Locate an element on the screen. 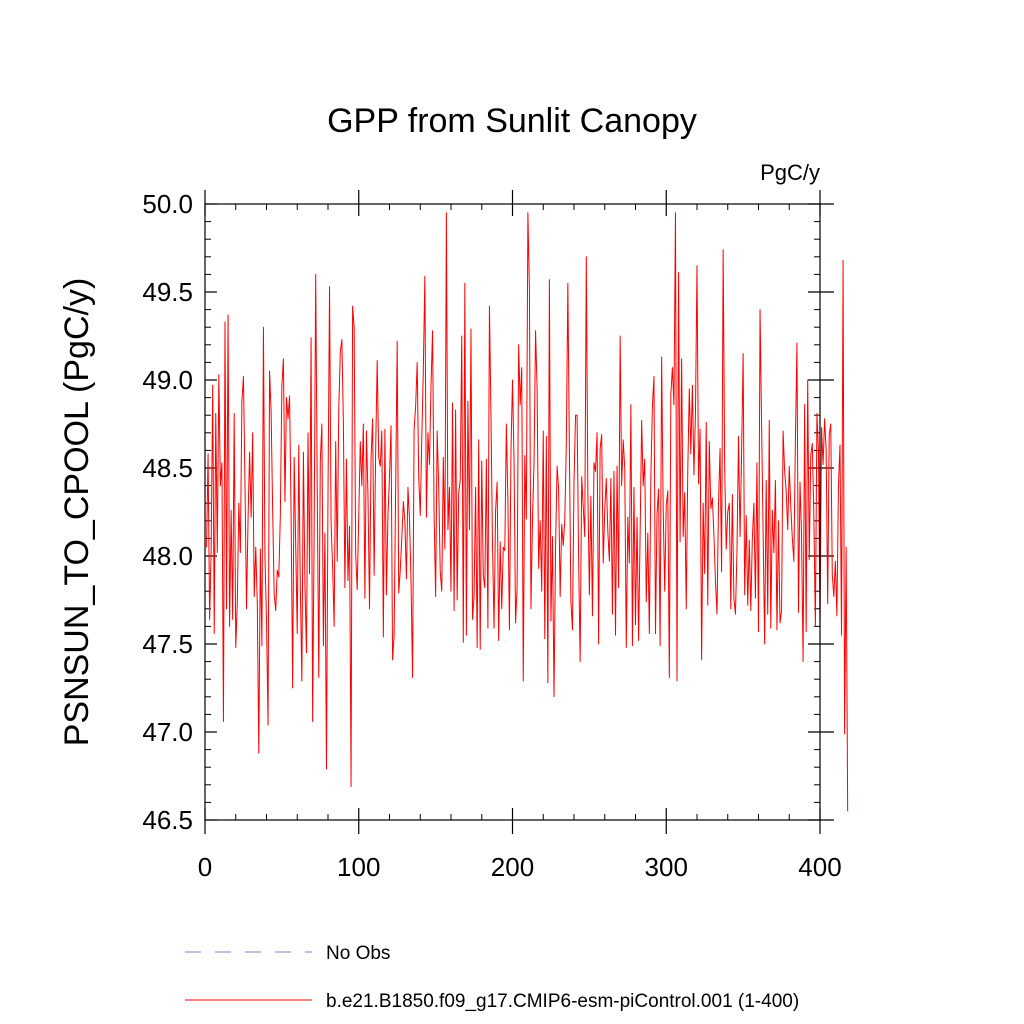 This screenshot has height=1024, width=1024. x-tick-label: 0 is located at coordinates (205, 867).